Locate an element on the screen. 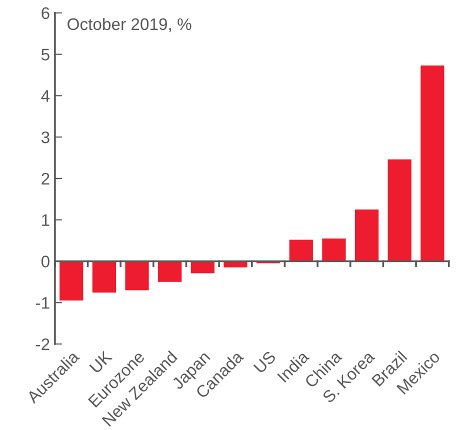 The image size is (458, 430). x-tick-label: US is located at coordinates (264, 362).